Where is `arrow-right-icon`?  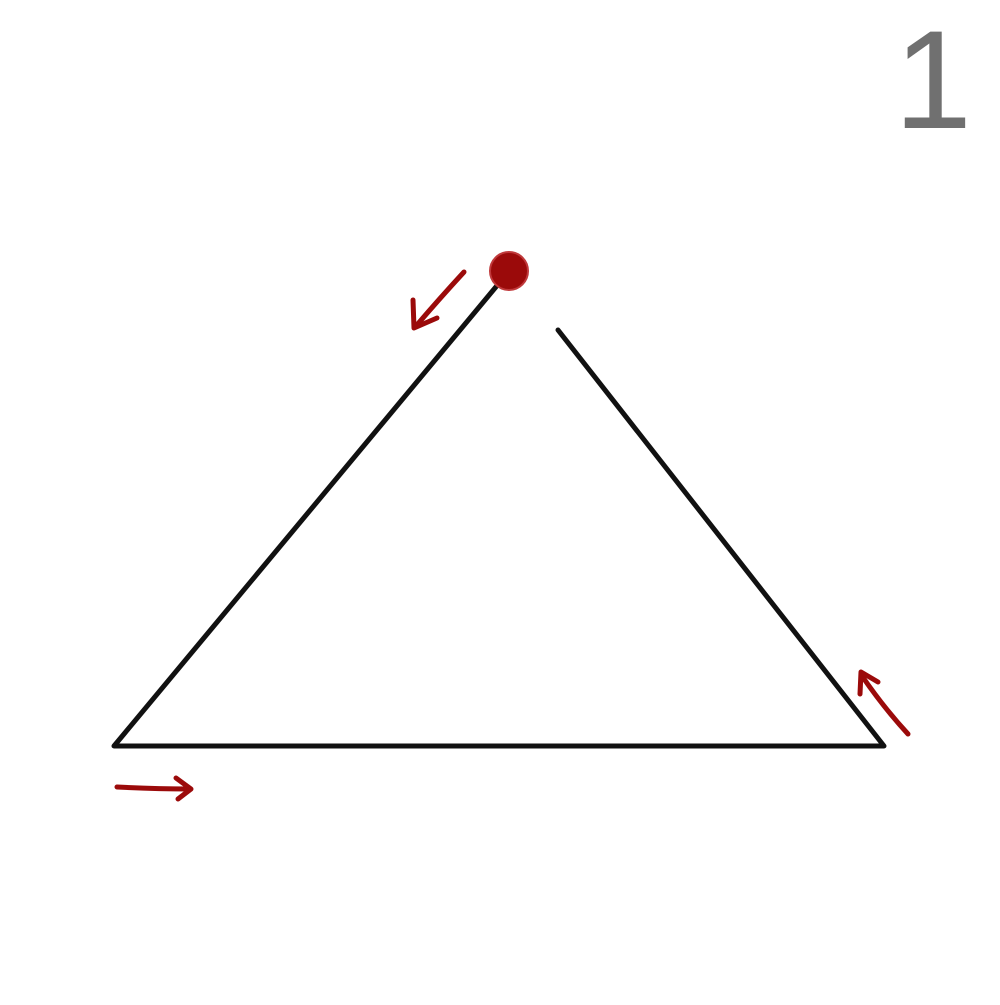
arrow-right-icon is located at coordinates (154, 788).